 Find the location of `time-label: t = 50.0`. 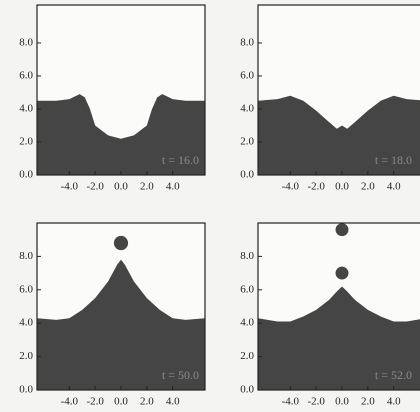

time-label: t = 50.0 is located at coordinates (180, 375).